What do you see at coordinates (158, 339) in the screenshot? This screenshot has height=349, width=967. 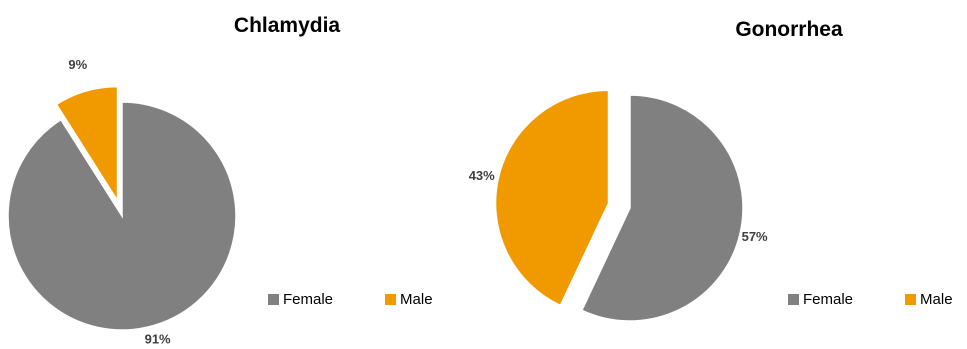 I see `data-label-female: 91%` at bounding box center [158, 339].